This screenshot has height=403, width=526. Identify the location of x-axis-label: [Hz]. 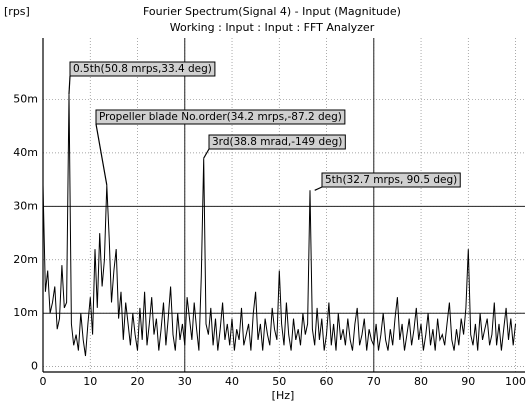
(283, 395).